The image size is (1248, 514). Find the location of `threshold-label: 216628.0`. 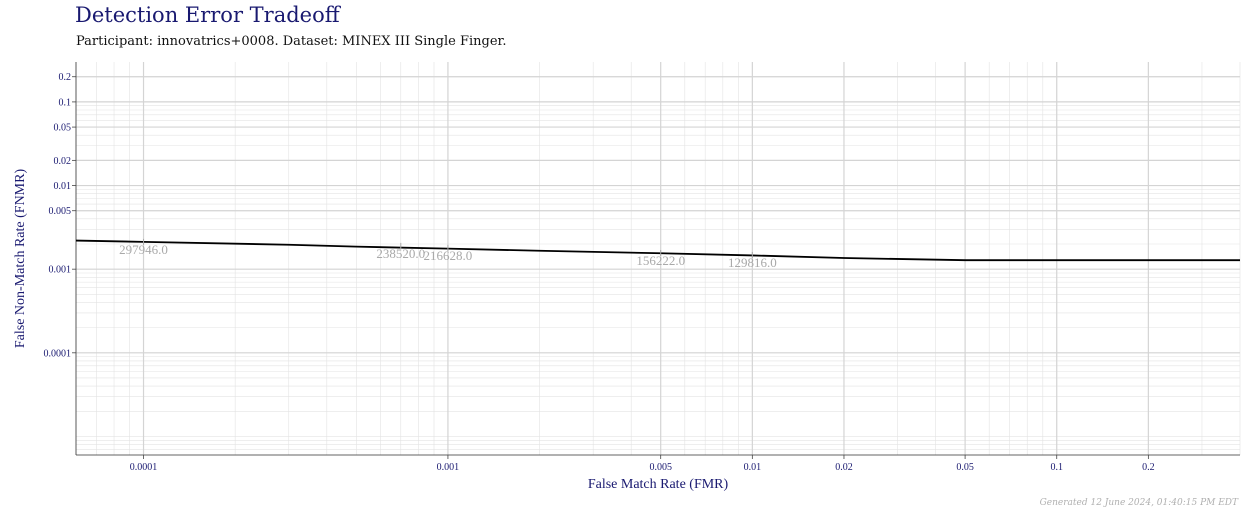

threshold-label: 216628.0 is located at coordinates (448, 255).